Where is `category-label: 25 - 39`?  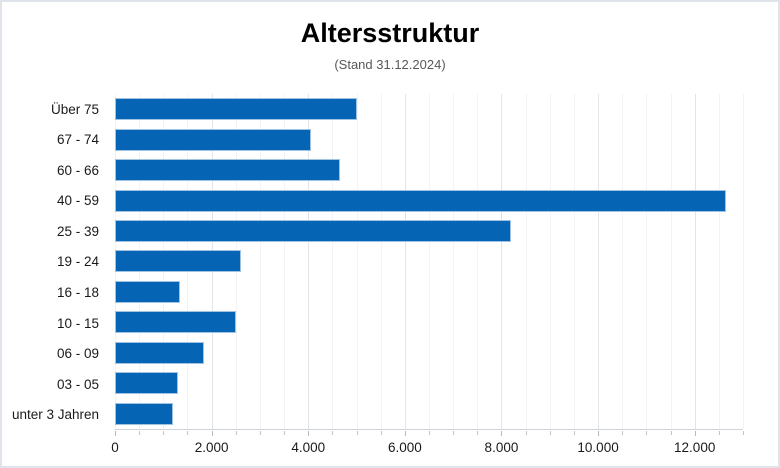
category-label: 25 - 39 is located at coordinates (77, 231).